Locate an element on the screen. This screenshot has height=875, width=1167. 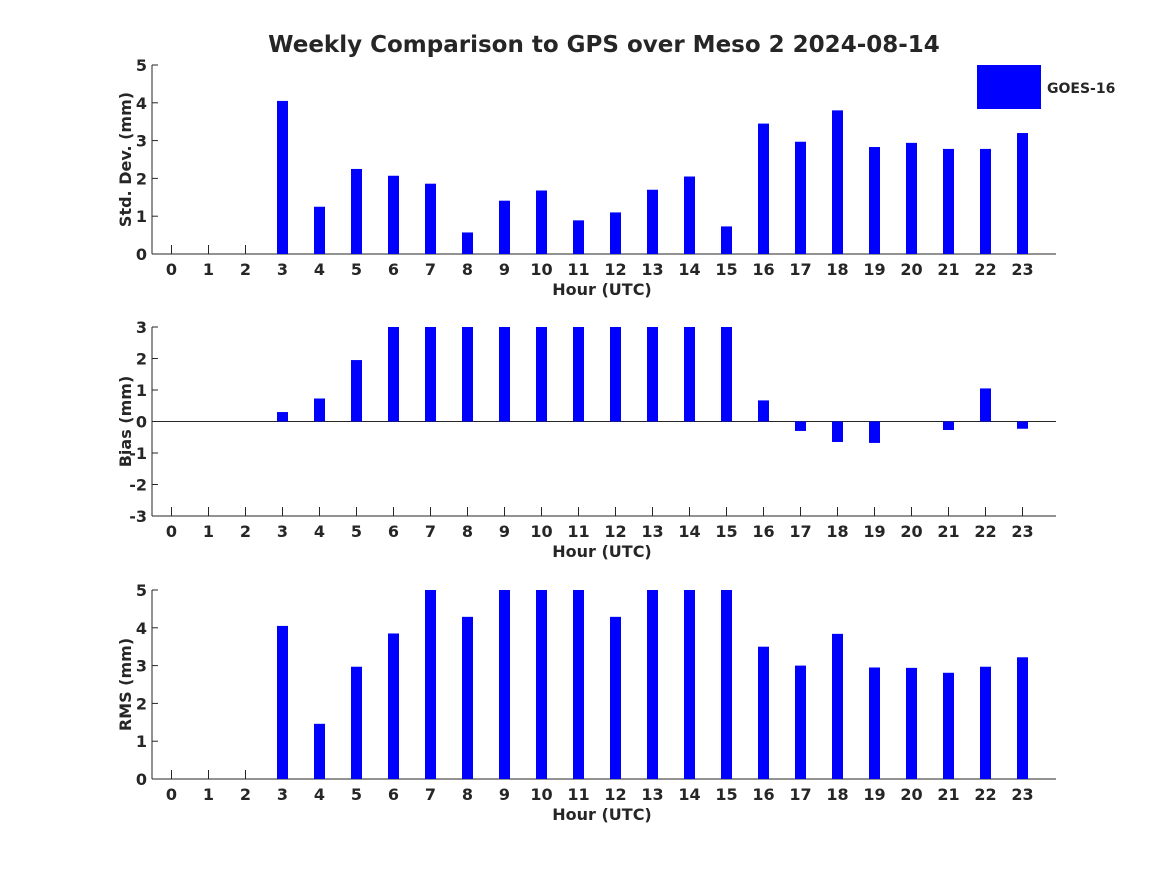
x-tick-label: 12 is located at coordinates (615, 531).